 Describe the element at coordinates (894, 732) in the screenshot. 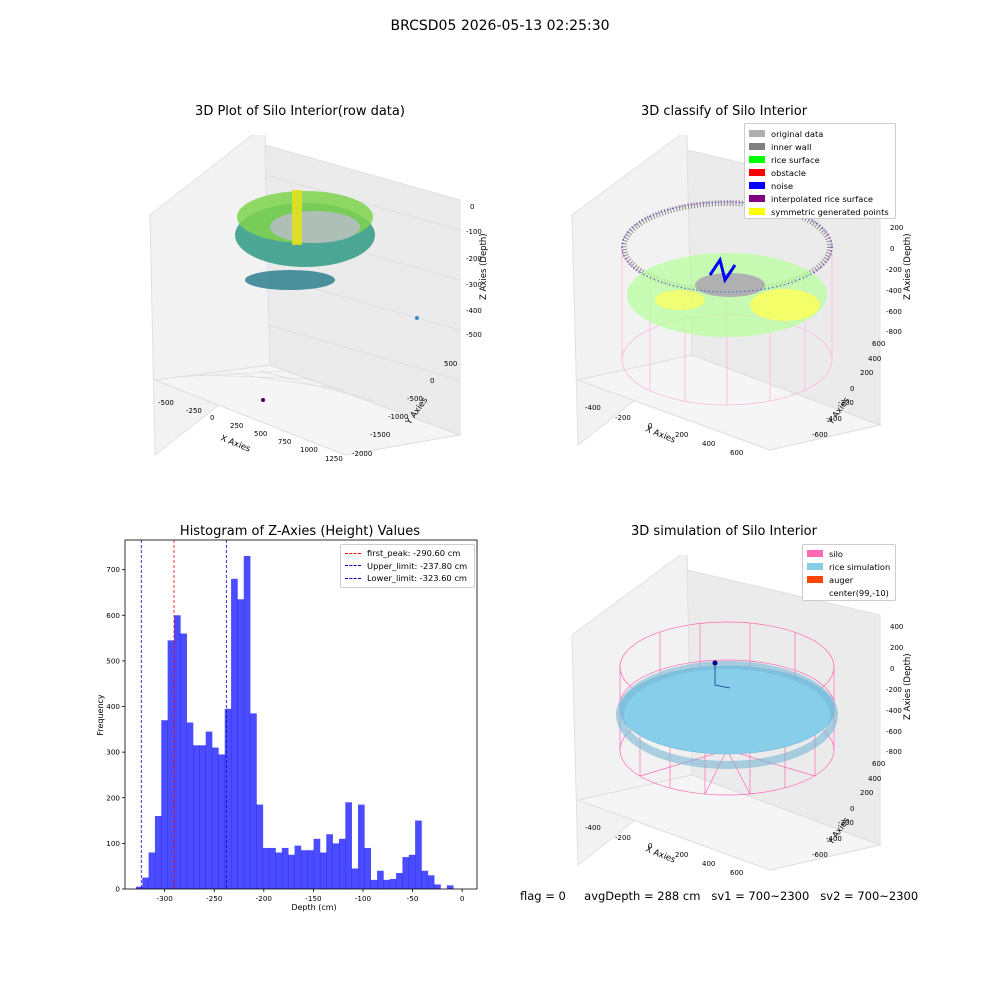

I see `simulation-ztick: -600` at that location.